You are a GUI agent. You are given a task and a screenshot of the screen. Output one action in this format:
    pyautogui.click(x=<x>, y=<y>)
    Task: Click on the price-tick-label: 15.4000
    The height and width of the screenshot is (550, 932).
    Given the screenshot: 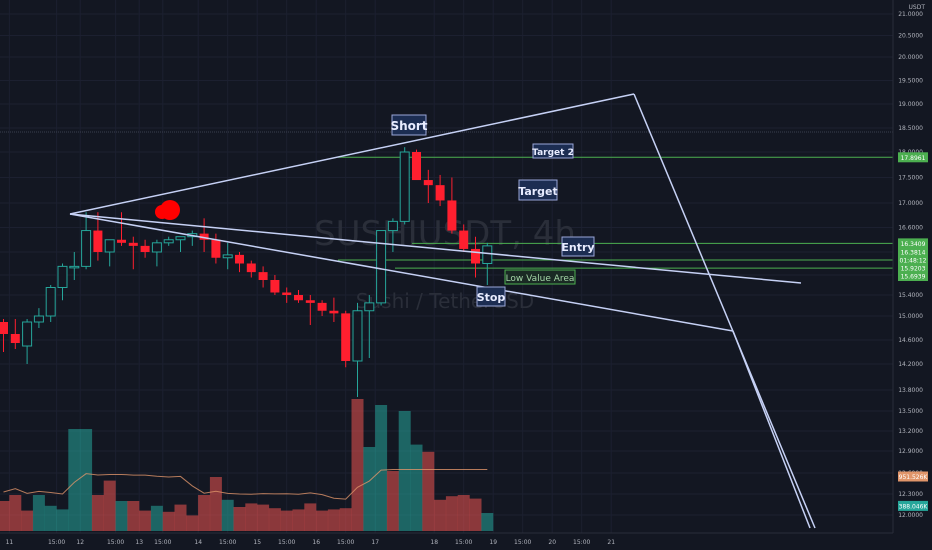 What is the action you would take?
    pyautogui.click(x=910, y=295)
    